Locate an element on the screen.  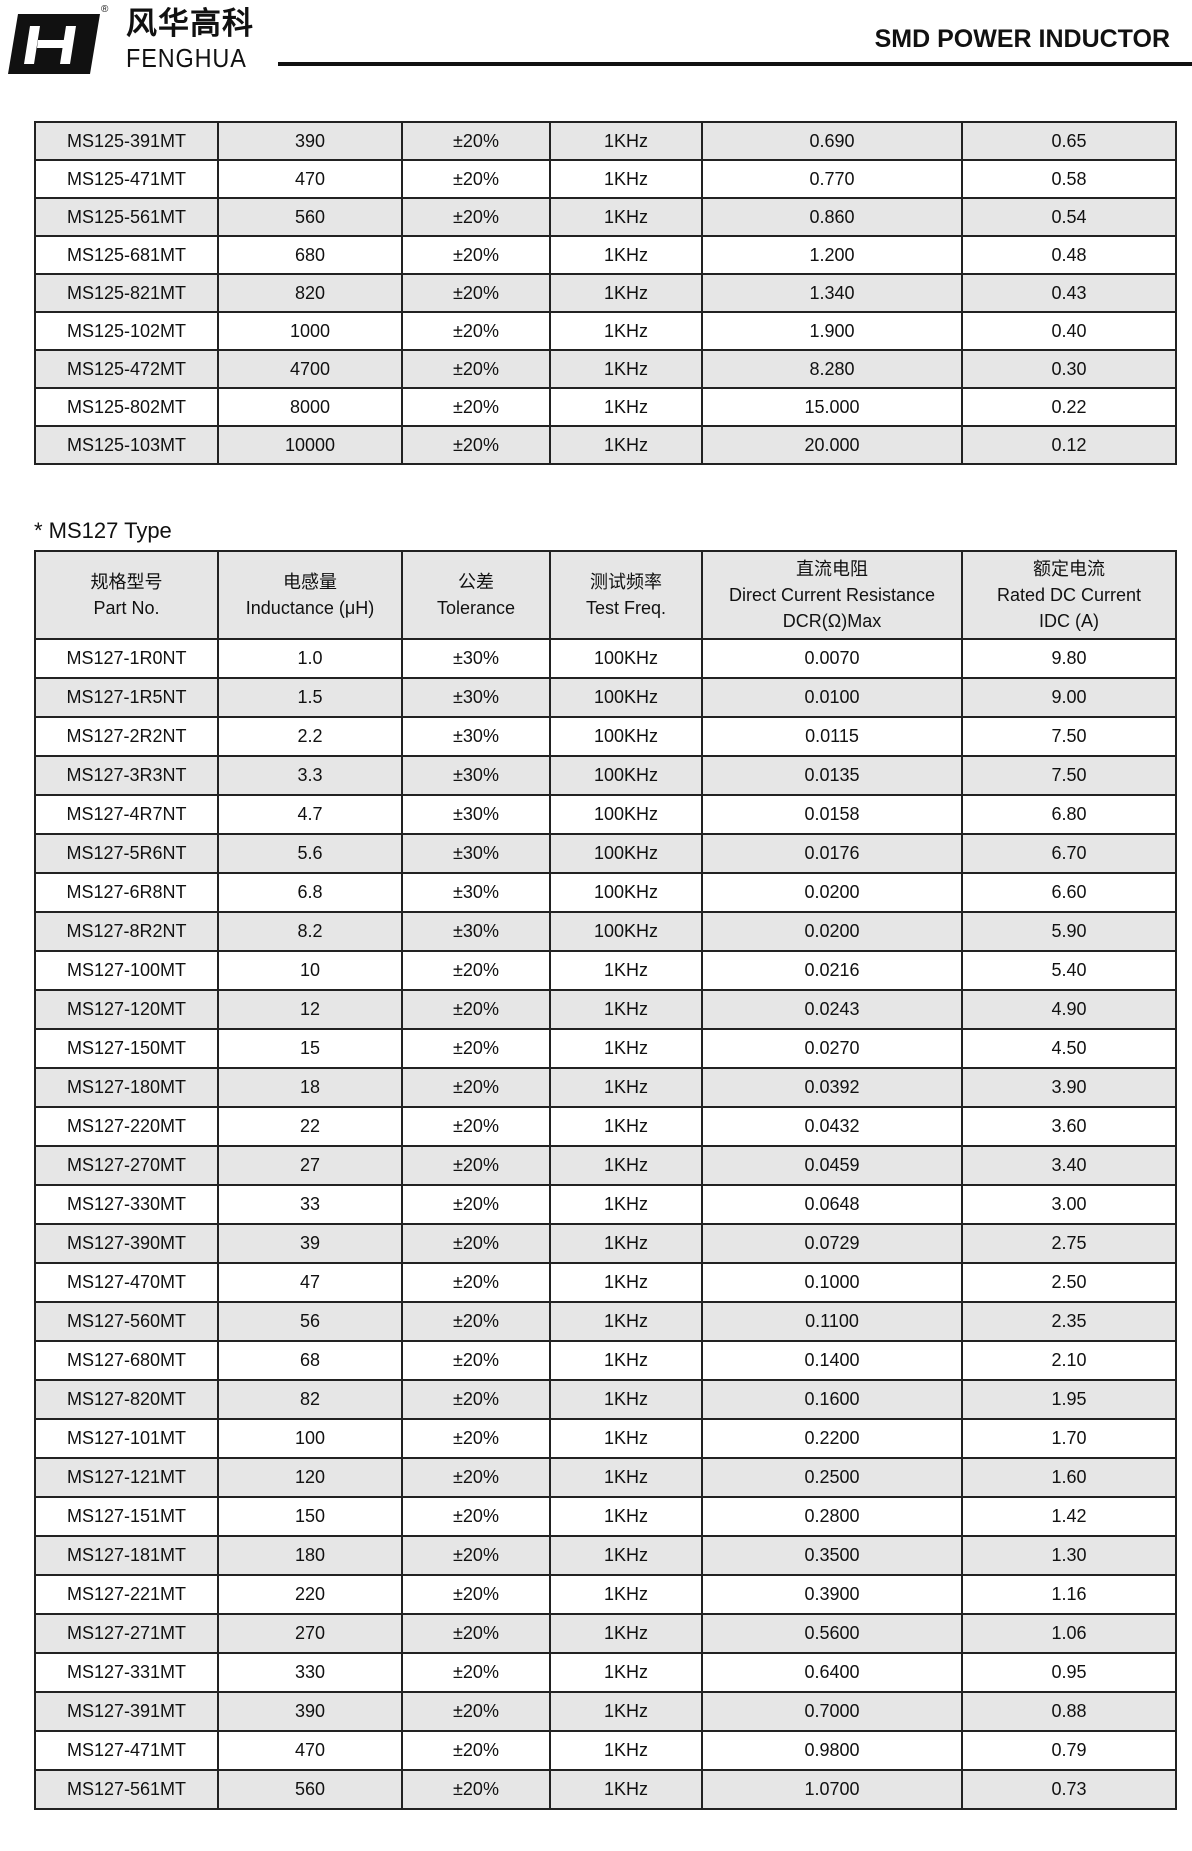
cell-dcr: 0.1100 is located at coordinates (832, 1321).